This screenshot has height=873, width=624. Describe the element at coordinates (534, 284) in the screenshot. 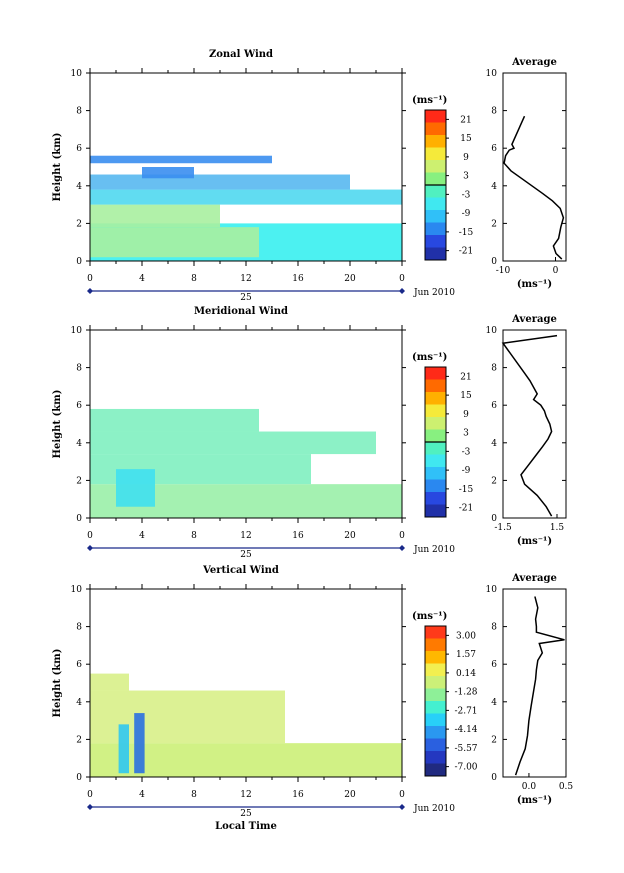

I see `avg-unit: (ms⁻¹)` at that location.